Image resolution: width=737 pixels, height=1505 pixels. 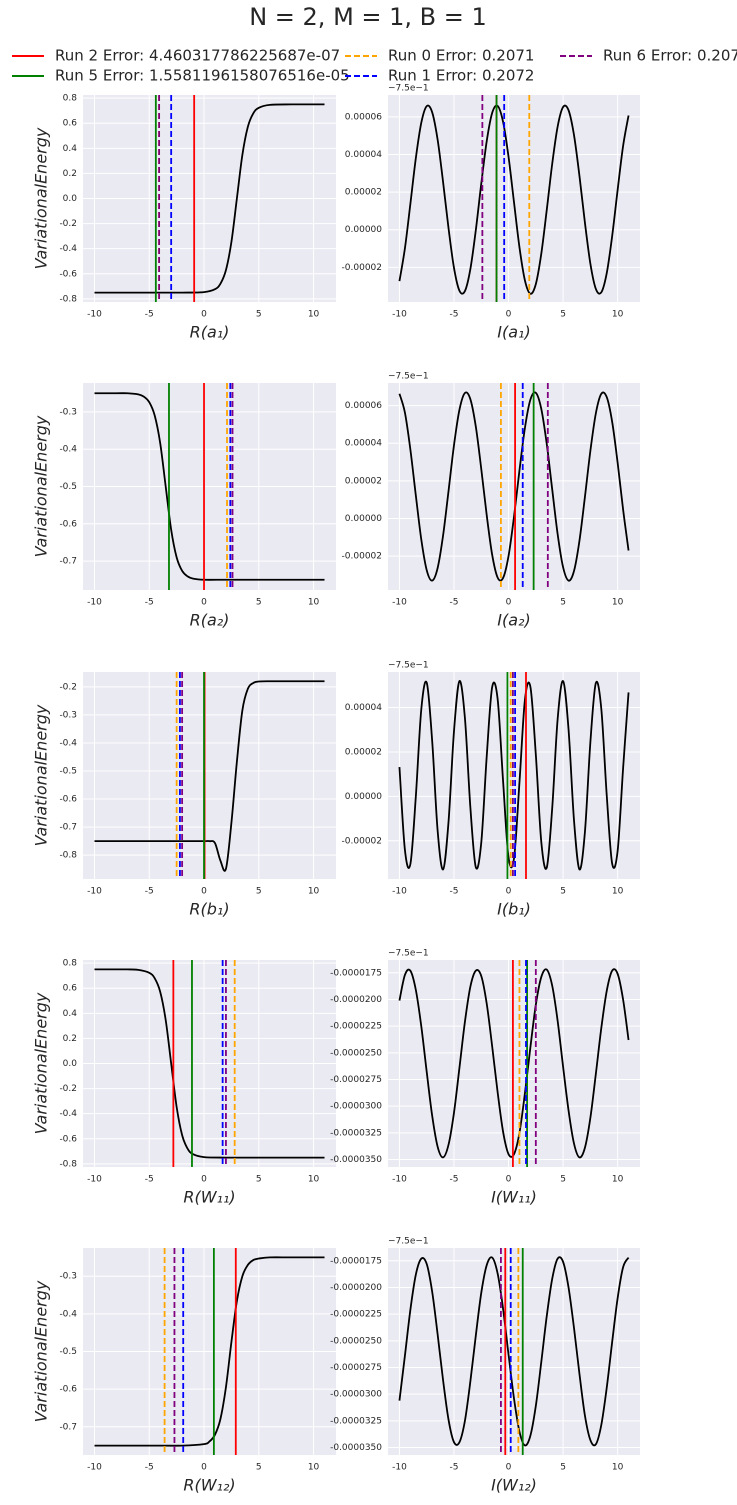 I want to click on y-tick-label: 0.8, so click(x=70, y=964).